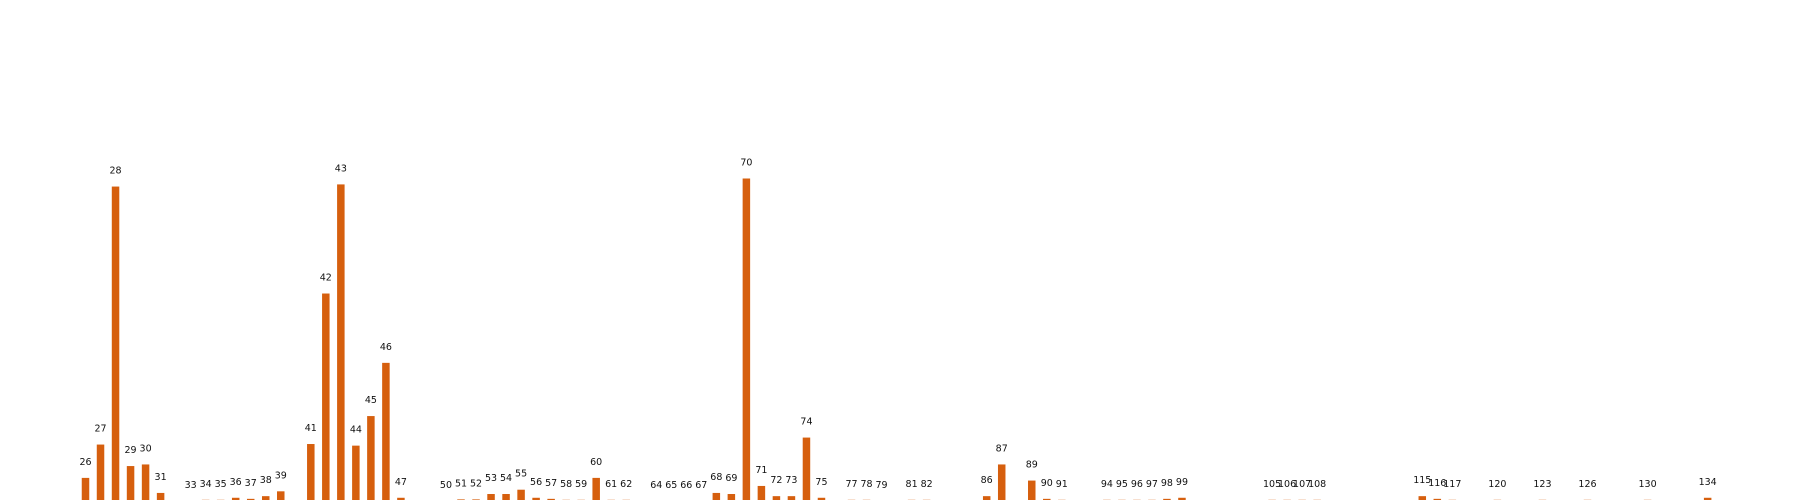 The image size is (1800, 500). Describe the element at coordinates (1422, 480) in the screenshot. I see `data-label-115: 115` at that location.